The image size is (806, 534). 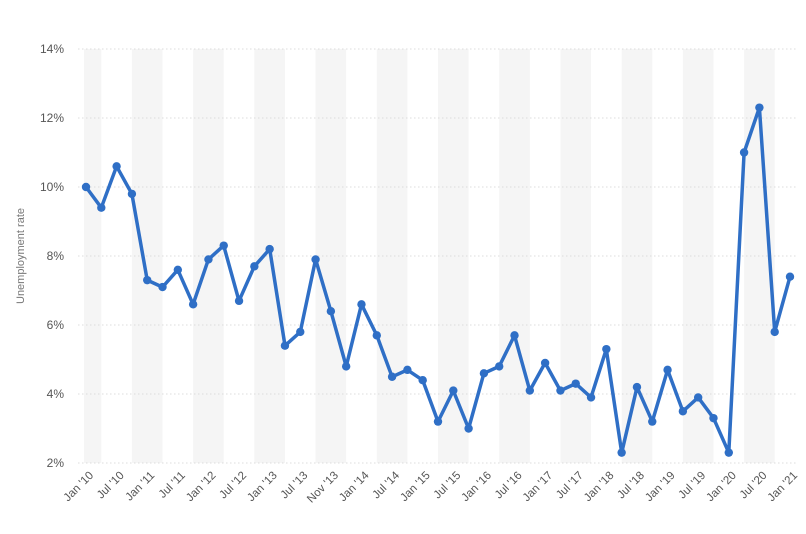 What do you see at coordinates (509, 486) in the screenshot?
I see `x-tick-label: Jul '16` at bounding box center [509, 486].